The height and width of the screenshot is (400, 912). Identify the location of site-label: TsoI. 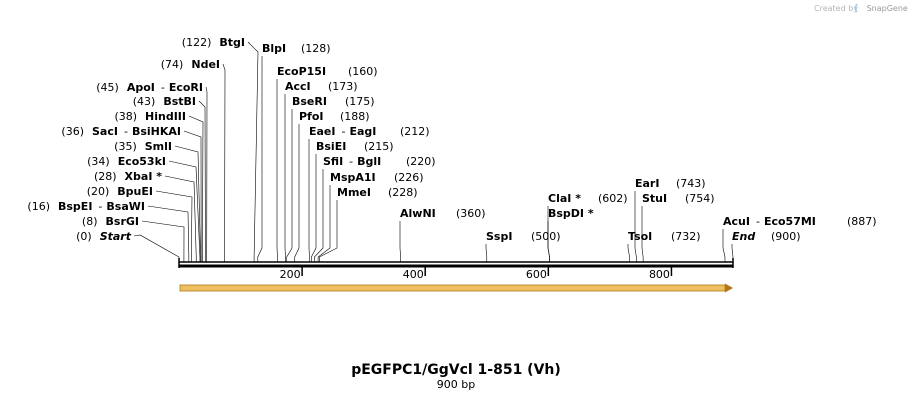
(640, 236).